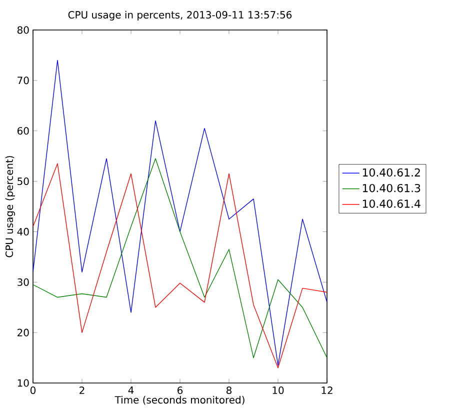 Image resolution: width=468 pixels, height=420 pixels. Describe the element at coordinates (391, 172) in the screenshot. I see `legend-label: 10.40.61.2` at that location.